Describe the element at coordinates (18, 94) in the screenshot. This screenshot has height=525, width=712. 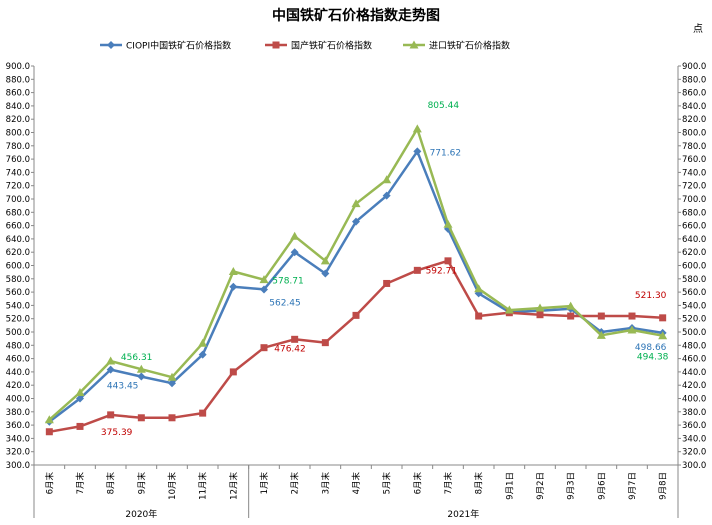
I see `y-tick-label-left: 860.0` at that location.